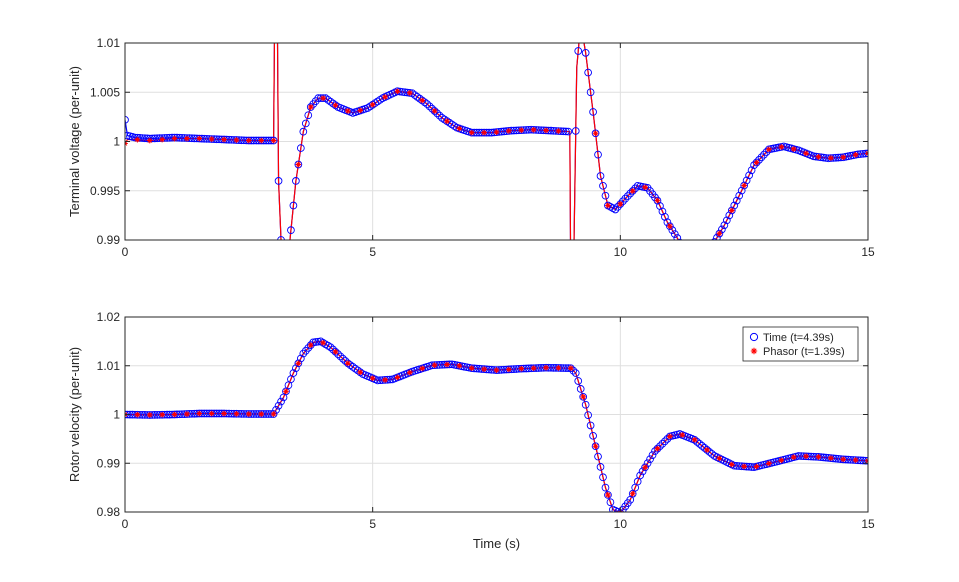 The height and width of the screenshot is (582, 959). What do you see at coordinates (621, 524) in the screenshot?
I see `x-tick-label: 10` at bounding box center [621, 524].